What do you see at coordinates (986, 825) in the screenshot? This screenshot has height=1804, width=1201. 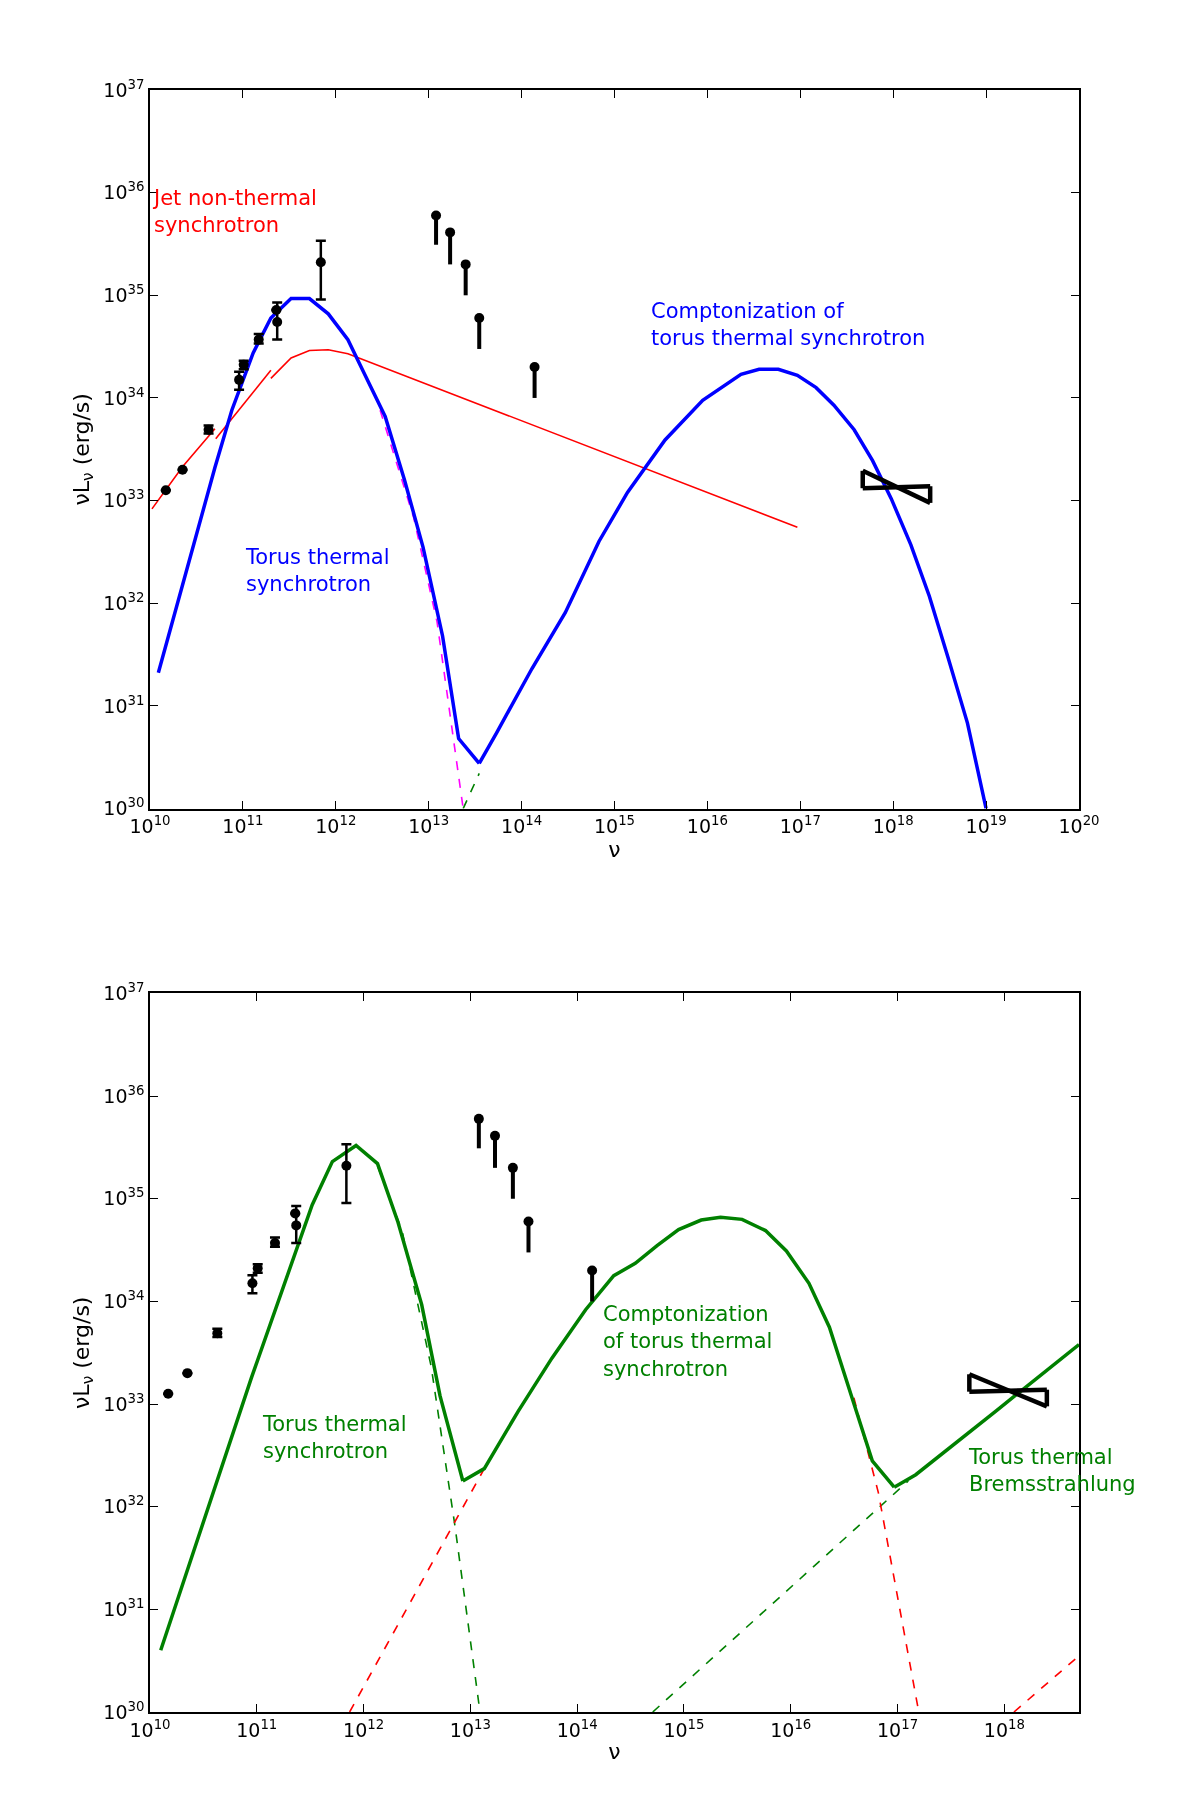 I see `x-tick-label: 10$^{19}$` at bounding box center [986, 825].